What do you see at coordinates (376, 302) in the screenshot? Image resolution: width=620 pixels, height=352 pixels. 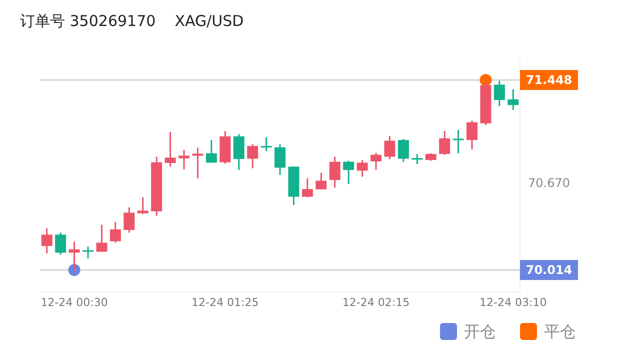 I see `x-tick-label: 12-24 02:15` at bounding box center [376, 302].